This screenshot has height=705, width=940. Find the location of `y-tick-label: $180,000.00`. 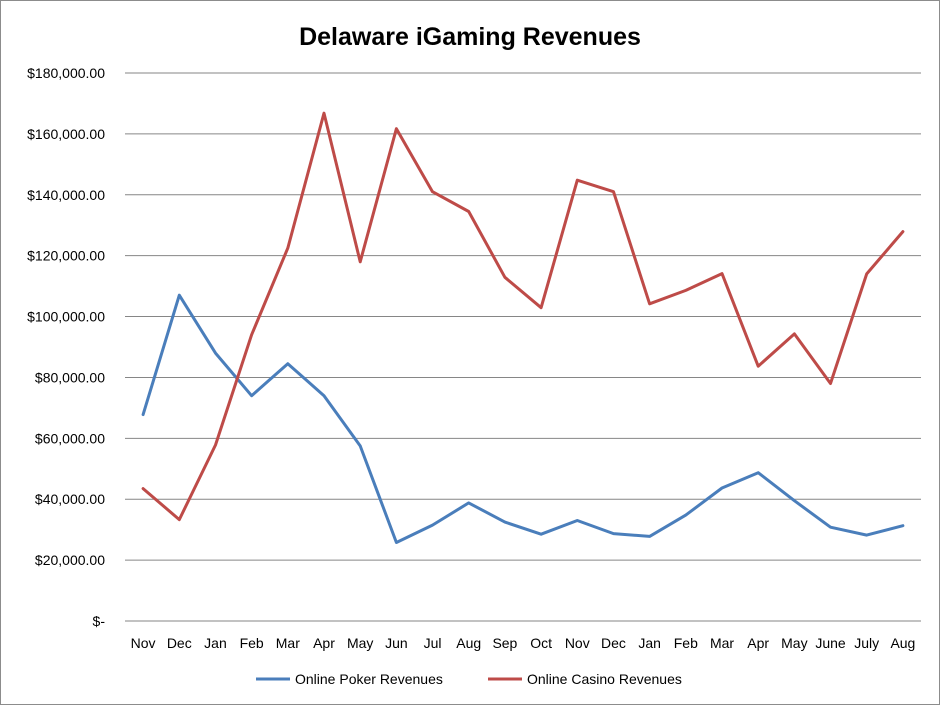

y-tick-label: $180,000.00 is located at coordinates (66, 73).